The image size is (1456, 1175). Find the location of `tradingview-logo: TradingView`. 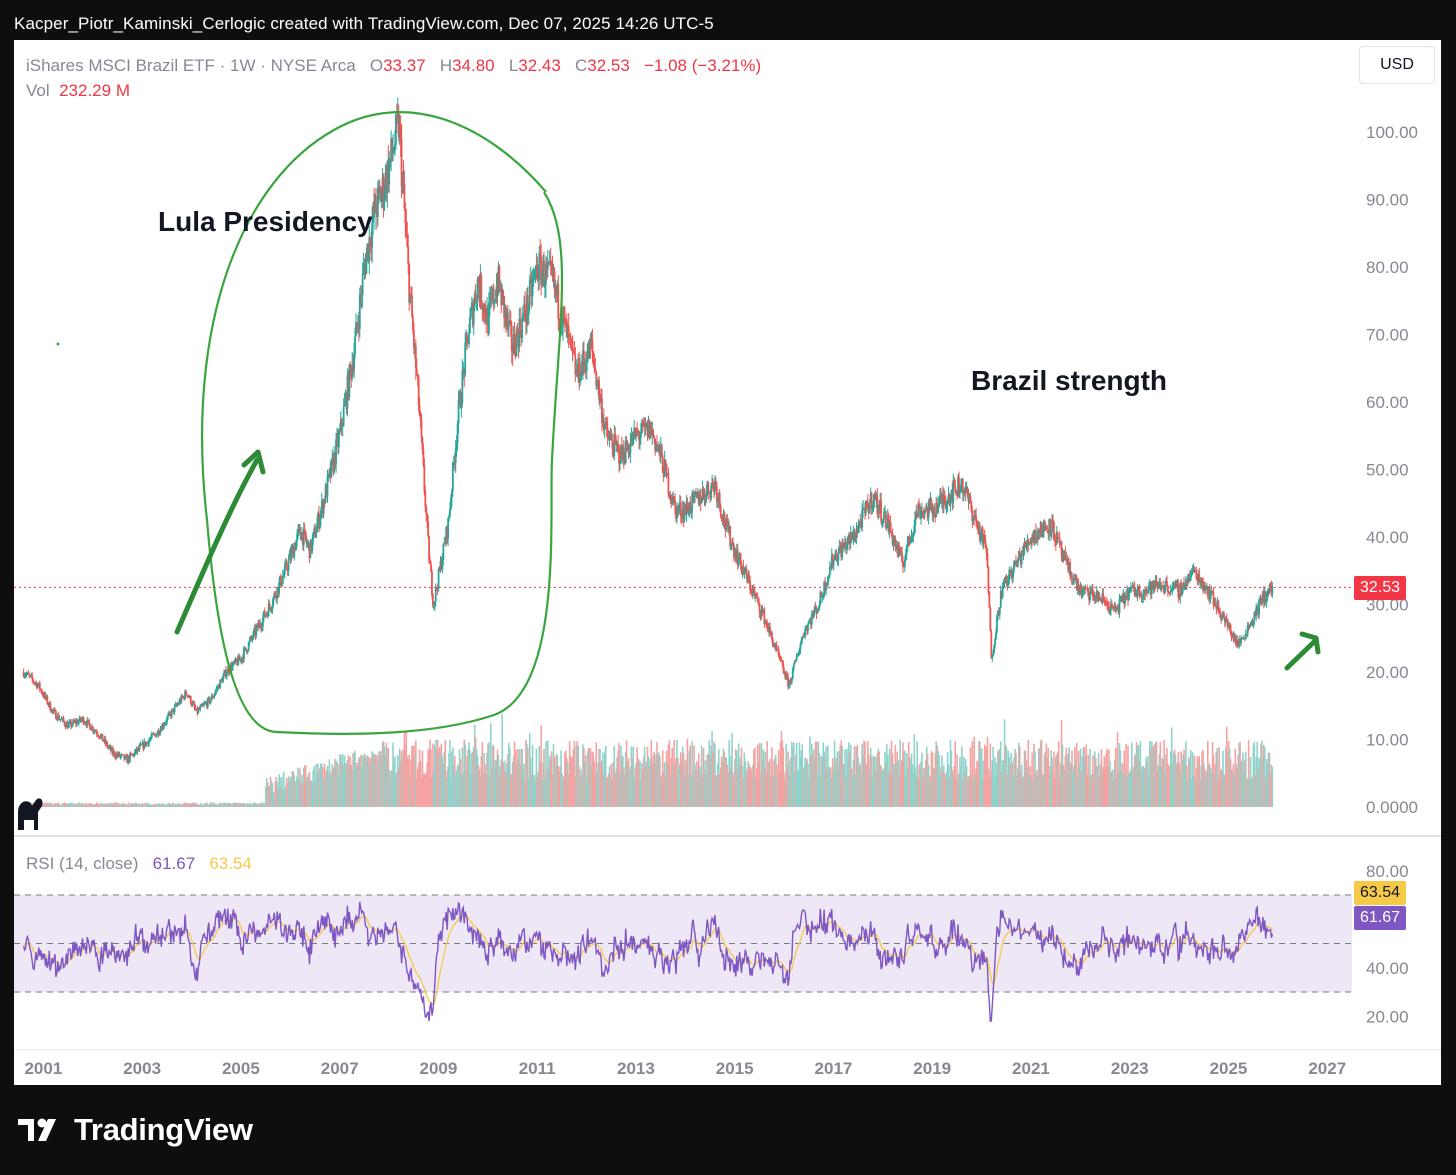

tradingview-logo: TradingView is located at coordinates (135, 1130).